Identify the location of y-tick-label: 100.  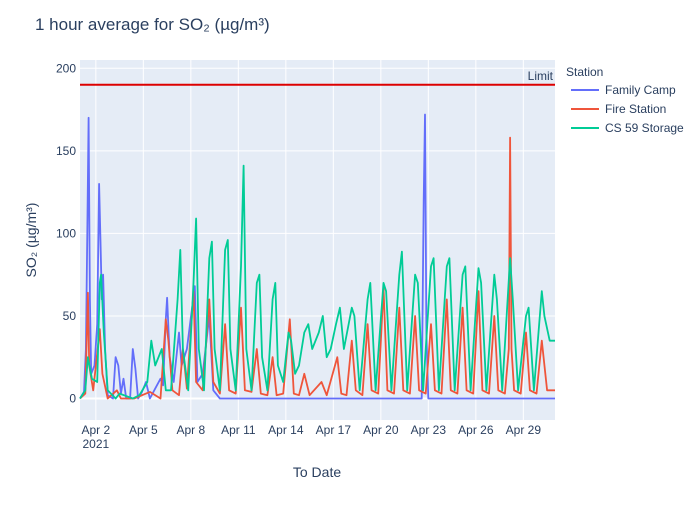
(66, 233).